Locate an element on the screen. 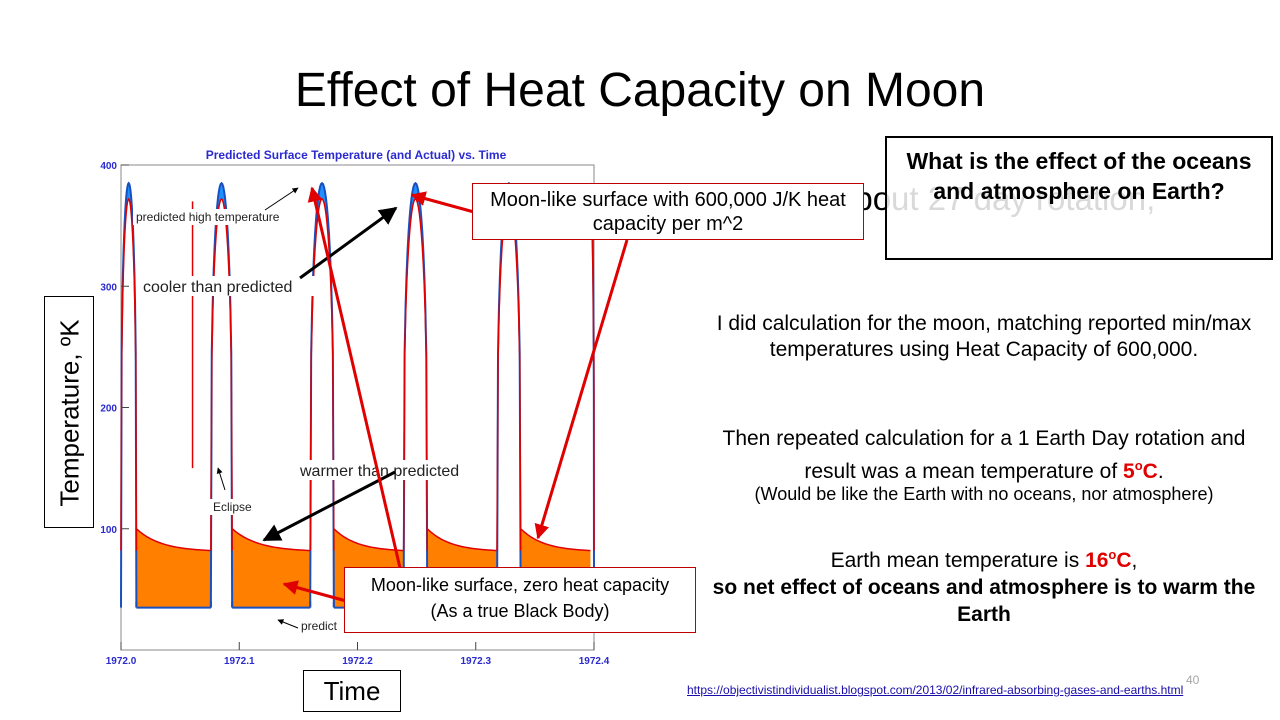  y-tick-label-0: 100 is located at coordinates (108, 530).